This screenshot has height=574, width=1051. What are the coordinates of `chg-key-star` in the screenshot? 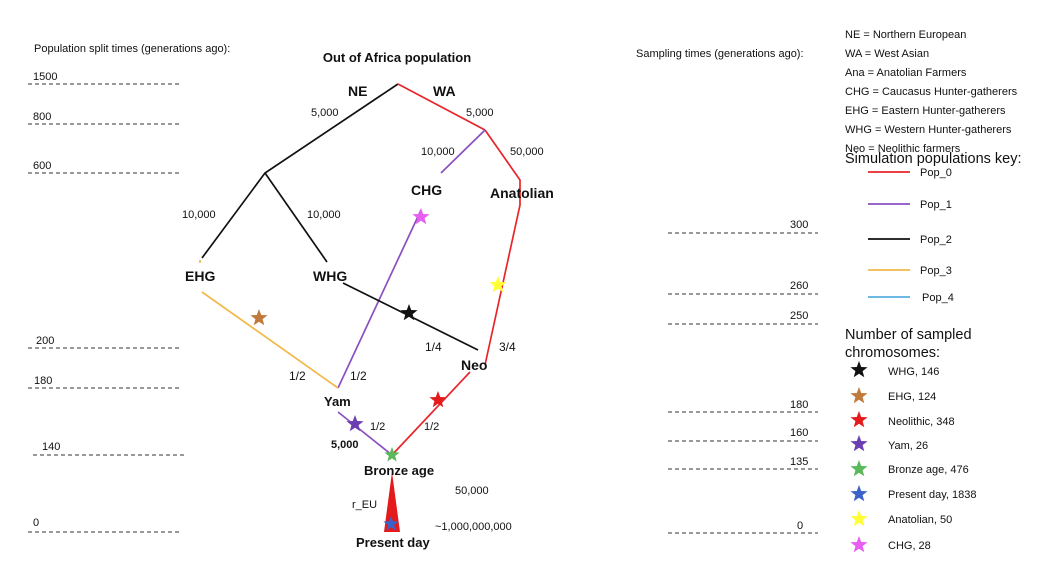 It's located at (859, 544).